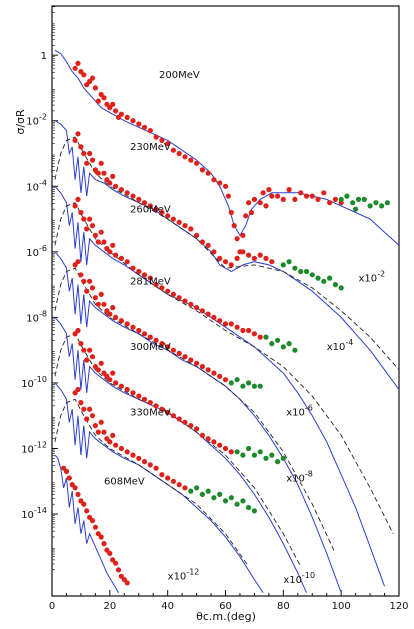  What do you see at coordinates (34, 382) in the screenshot?
I see `y-tick-label: 10-10` at bounding box center [34, 382].